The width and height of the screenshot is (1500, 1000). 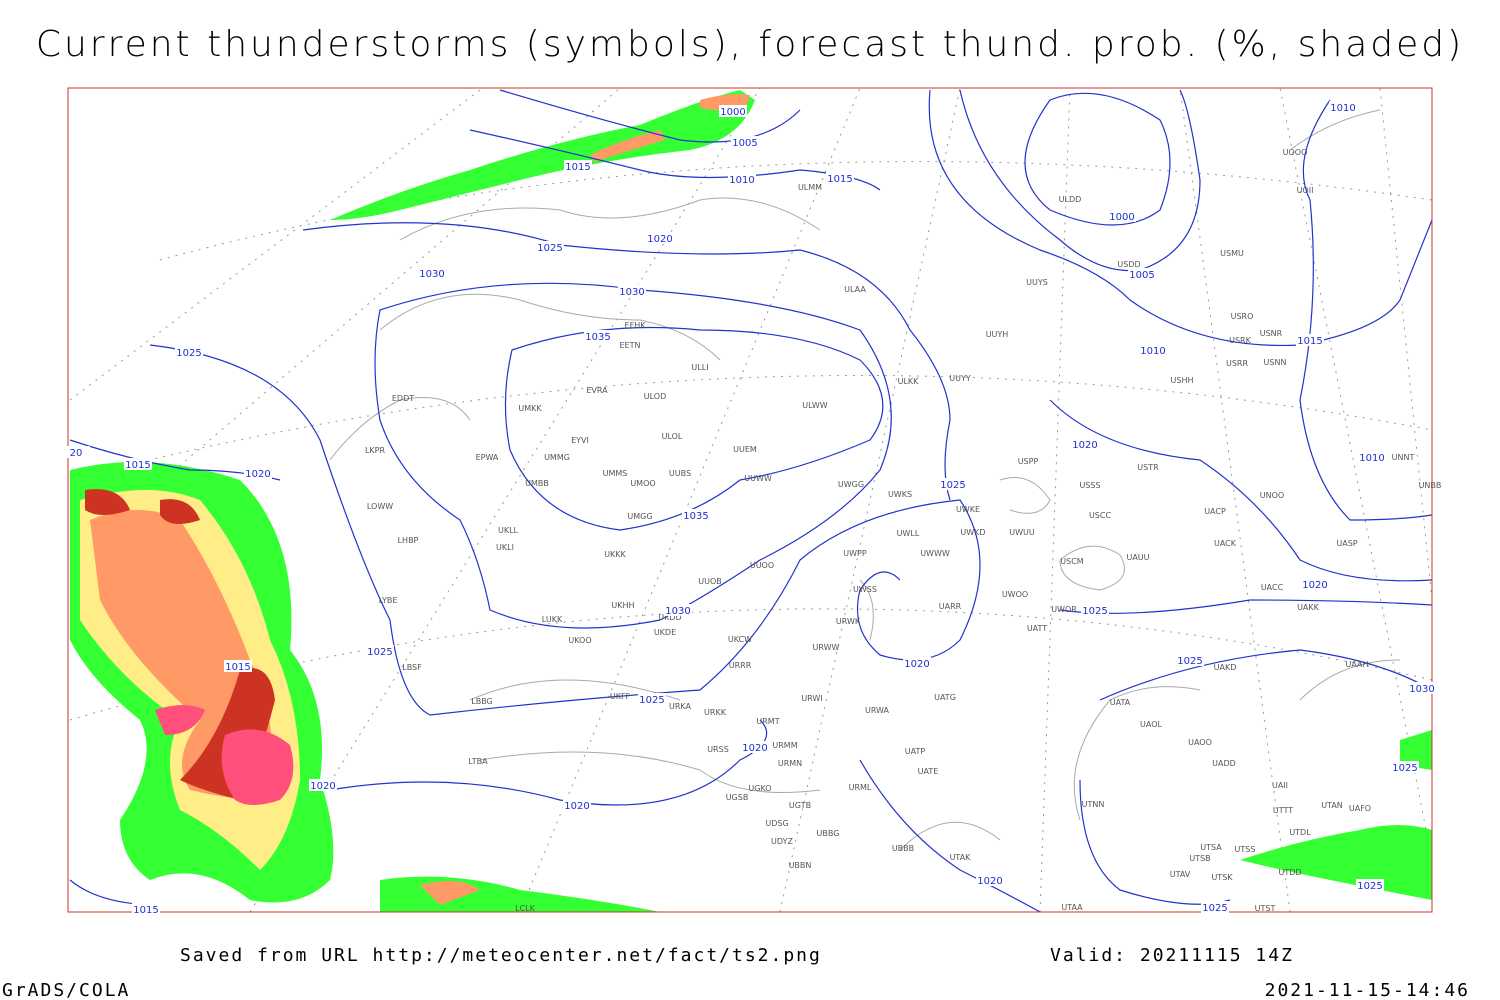 What do you see at coordinates (1225, 543) in the screenshot?
I see `station-label: UACK` at bounding box center [1225, 543].